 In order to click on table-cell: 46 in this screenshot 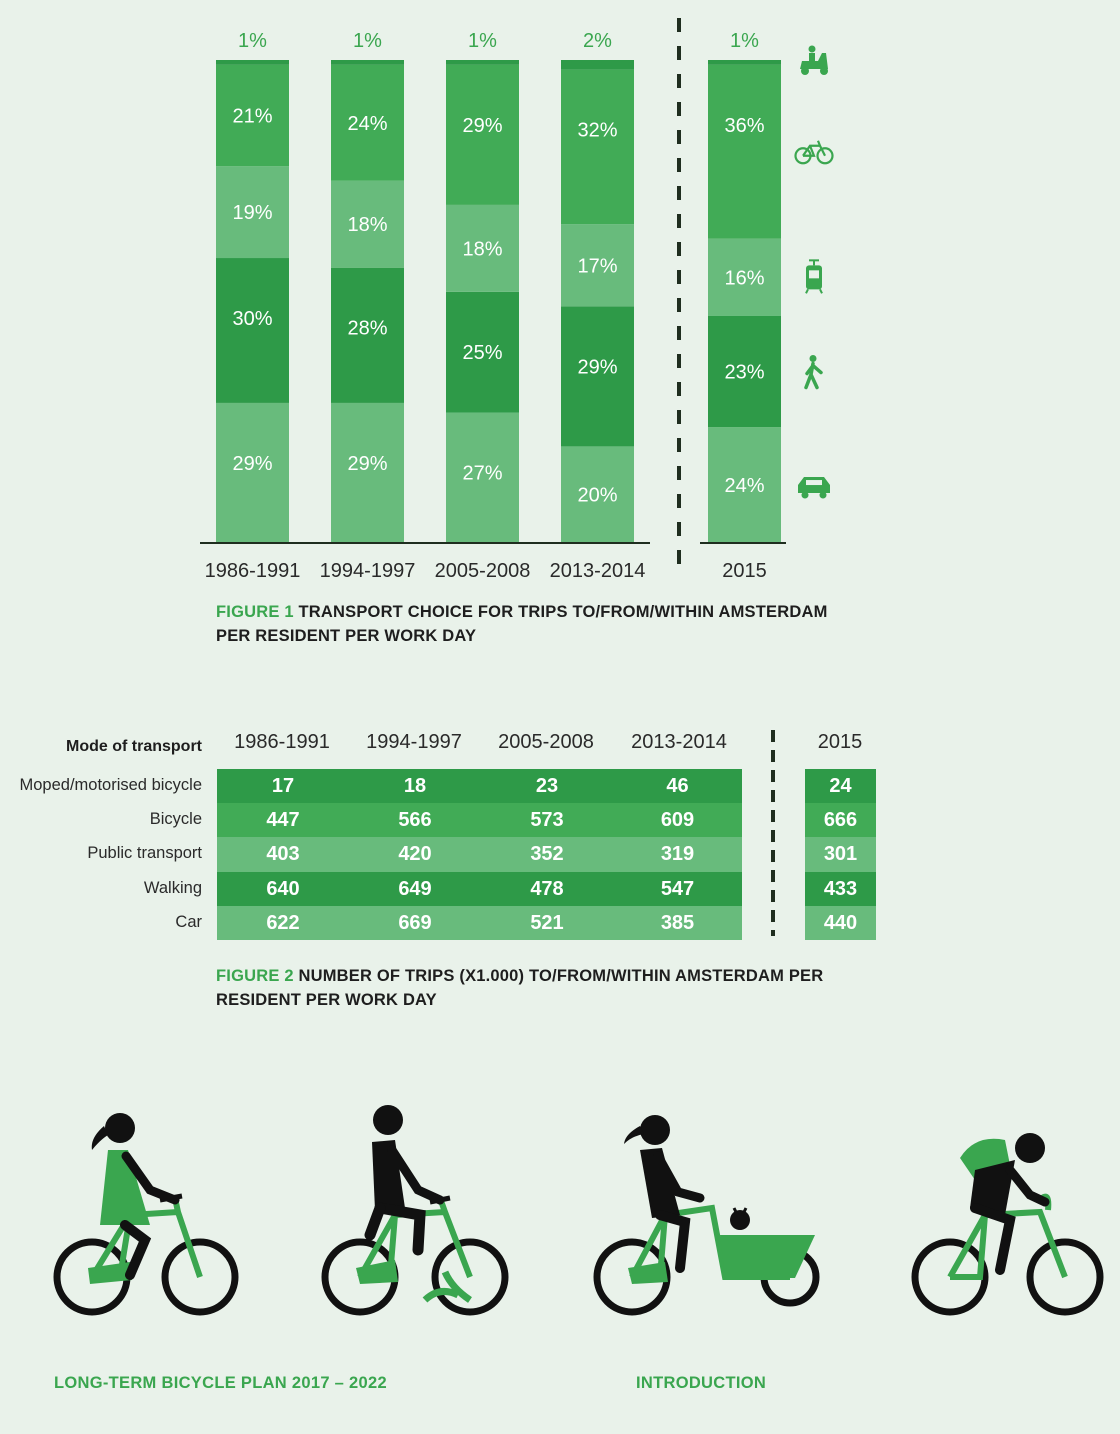, I will do `click(677, 786)`.